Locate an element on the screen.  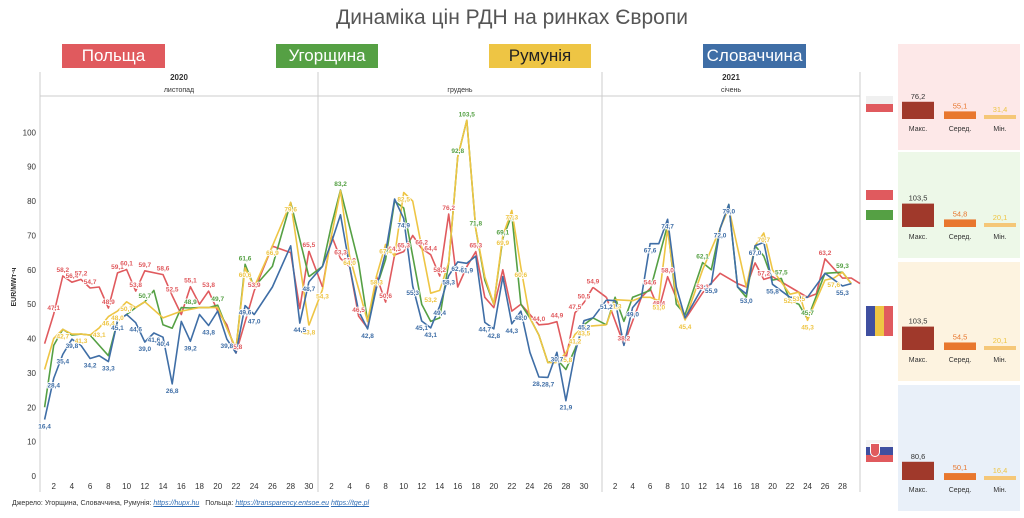
stat-bar-avg is located at coordinates (960, 223).